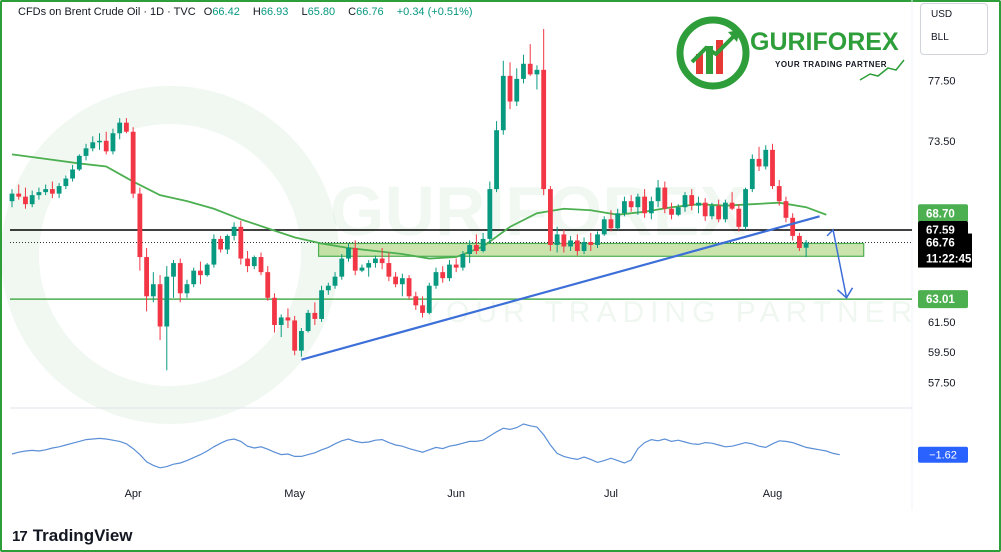 This screenshot has height=552, width=1001. I want to click on projection-arrow, so click(837, 263).